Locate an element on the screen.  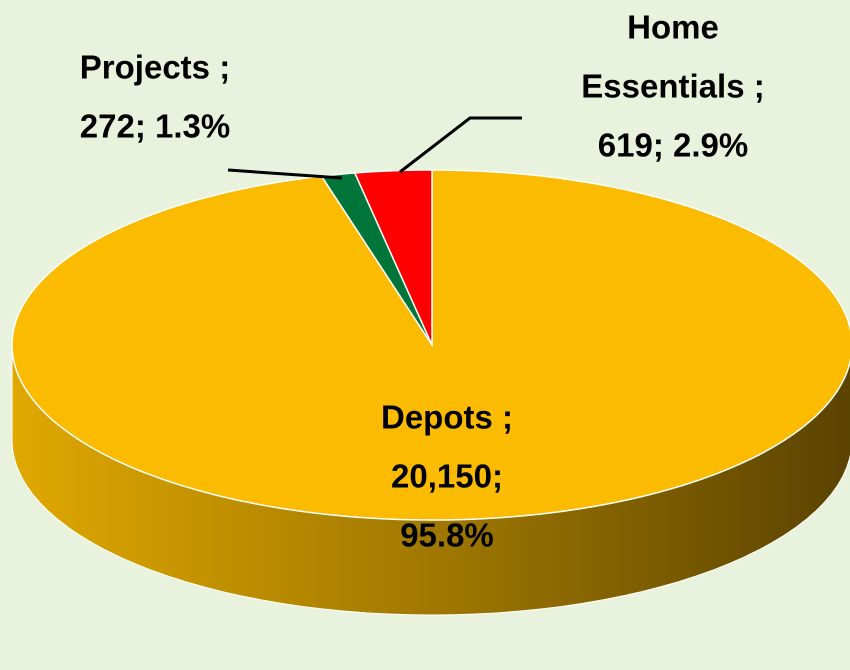
data-label: Depots ; is located at coordinates (447, 417).